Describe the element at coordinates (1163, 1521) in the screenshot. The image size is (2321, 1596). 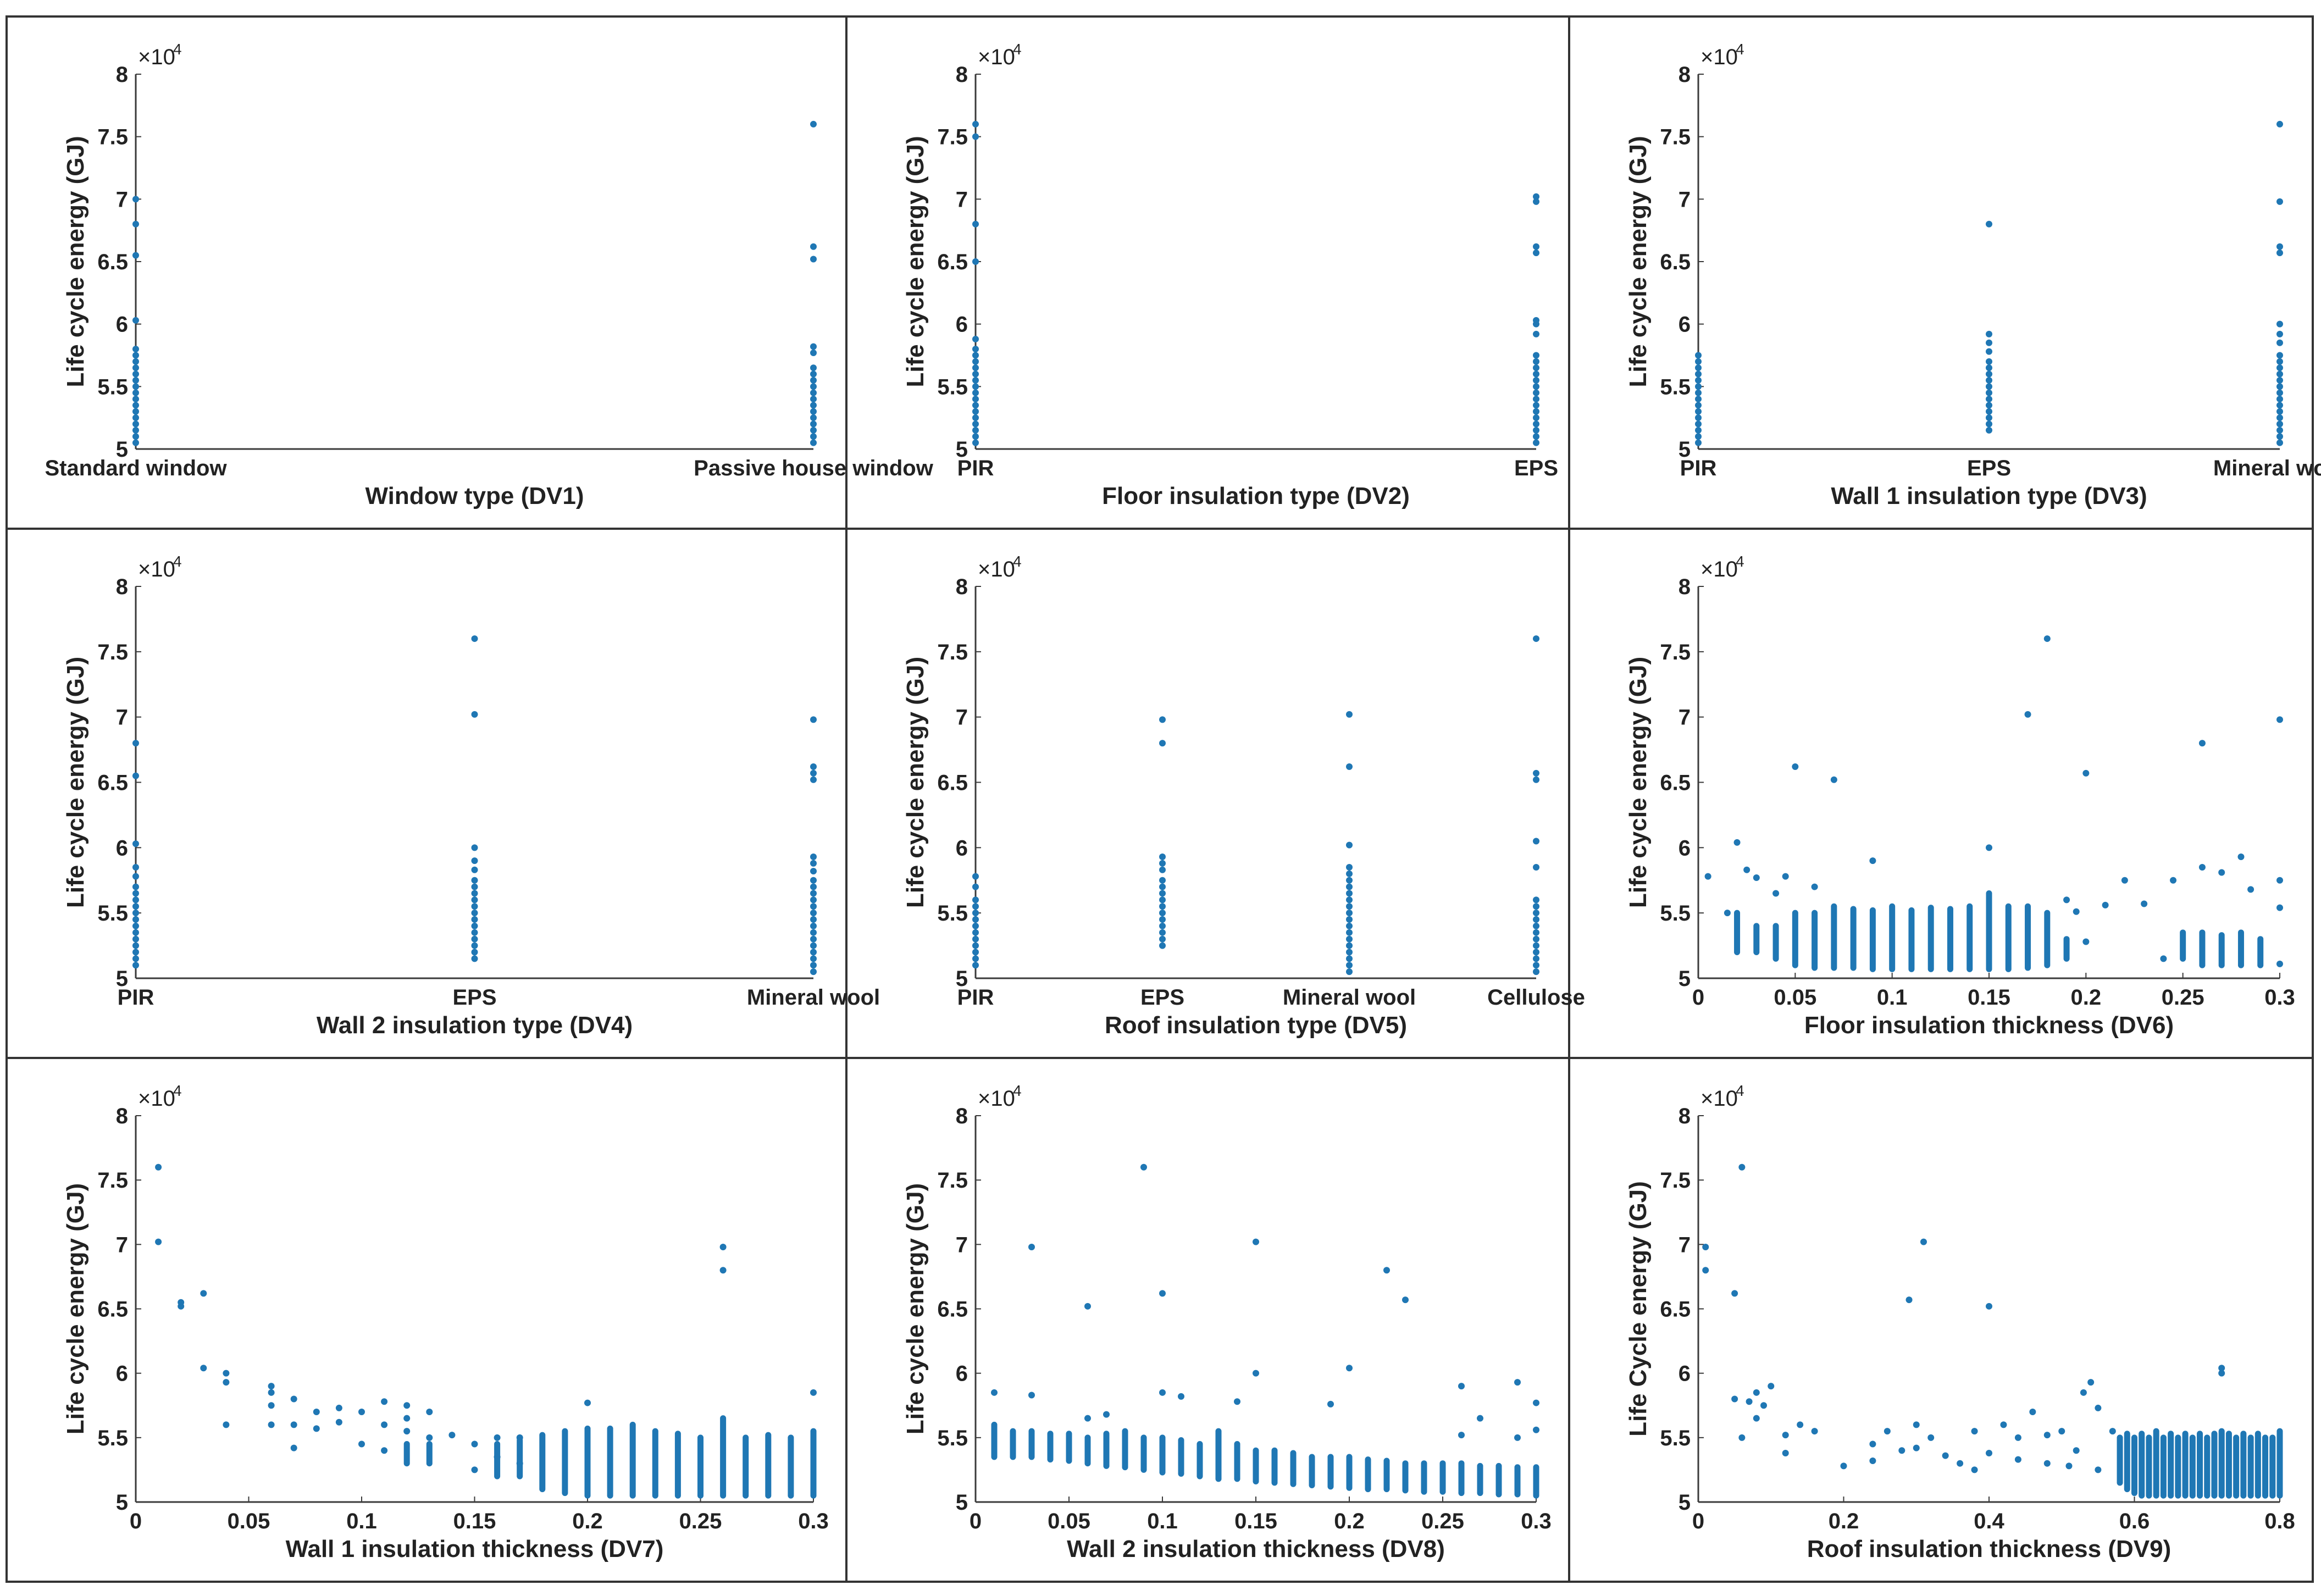
I see `x-tick-label: 0.1` at that location.